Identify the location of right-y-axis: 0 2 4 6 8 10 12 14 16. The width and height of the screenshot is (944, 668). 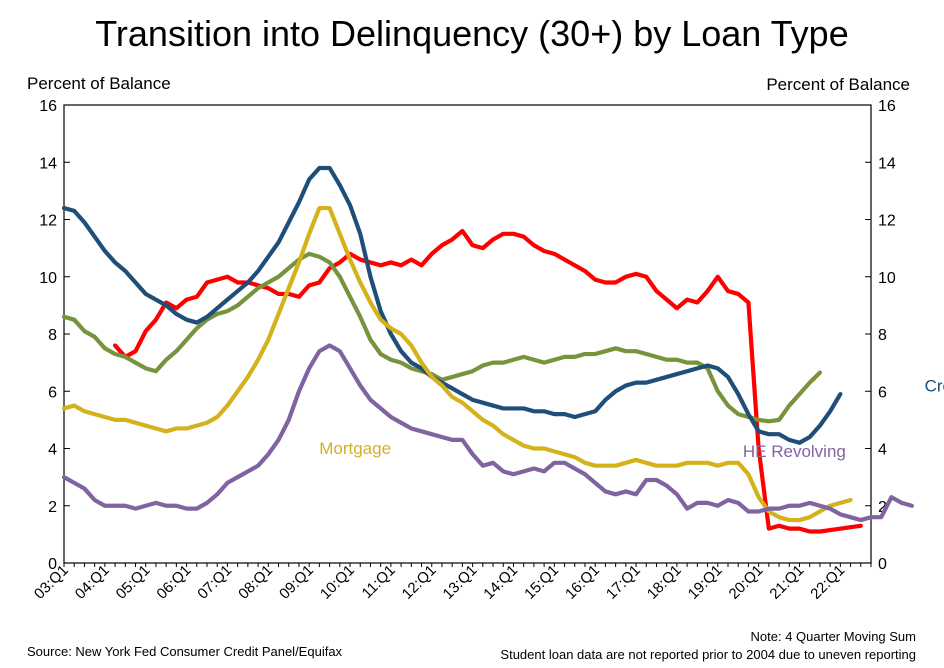
(880, 335).